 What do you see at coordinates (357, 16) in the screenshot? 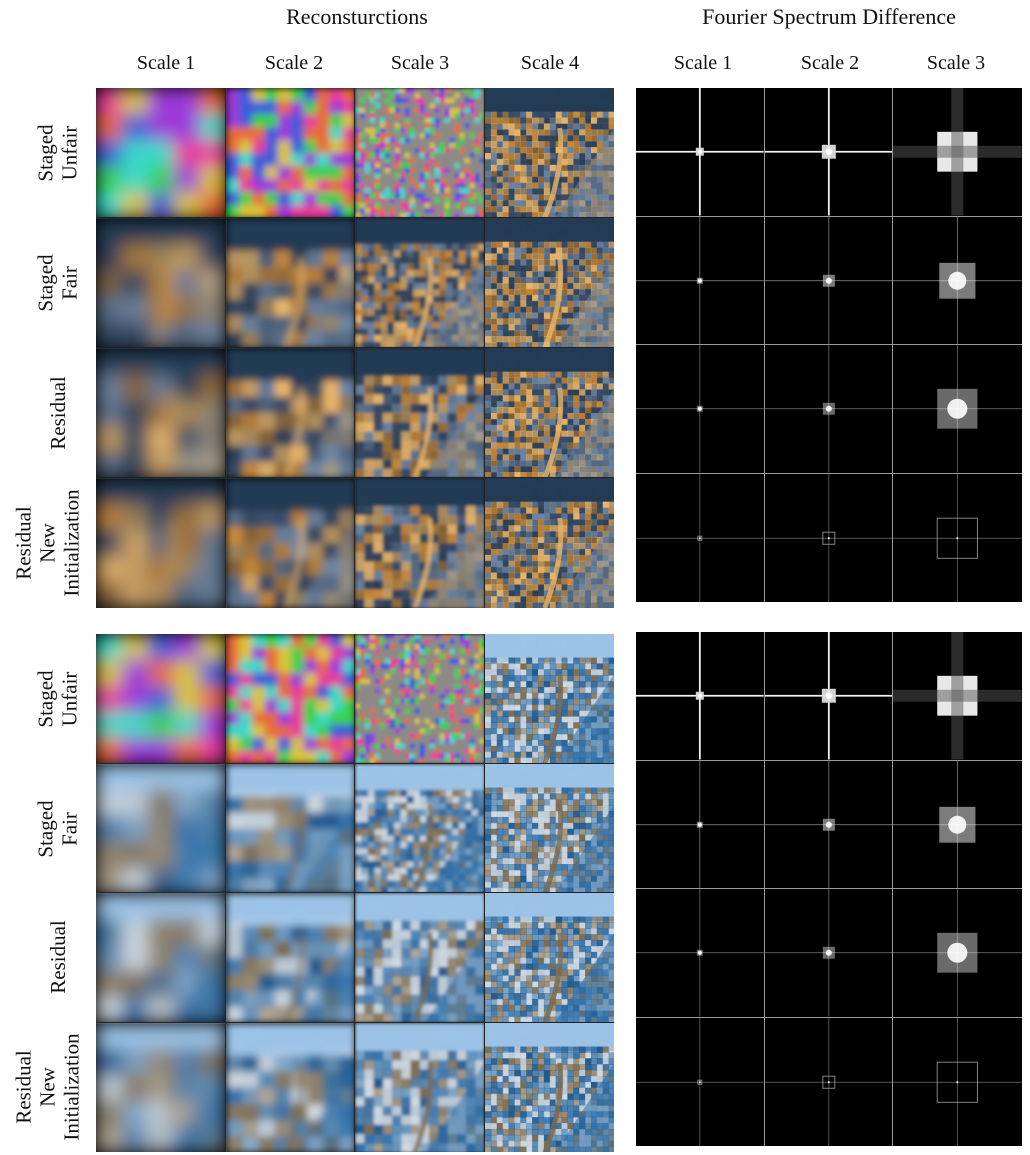
I see `reconstructions-header: Reconsturctions` at bounding box center [357, 16].